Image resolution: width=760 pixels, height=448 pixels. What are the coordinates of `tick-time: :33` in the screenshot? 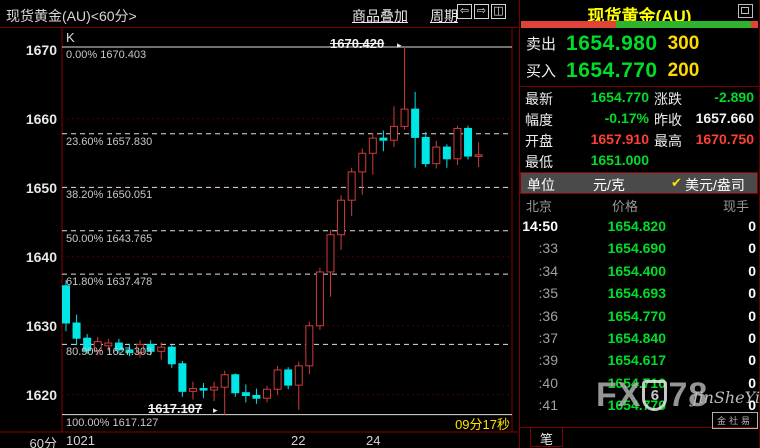 It's located at (548, 248).